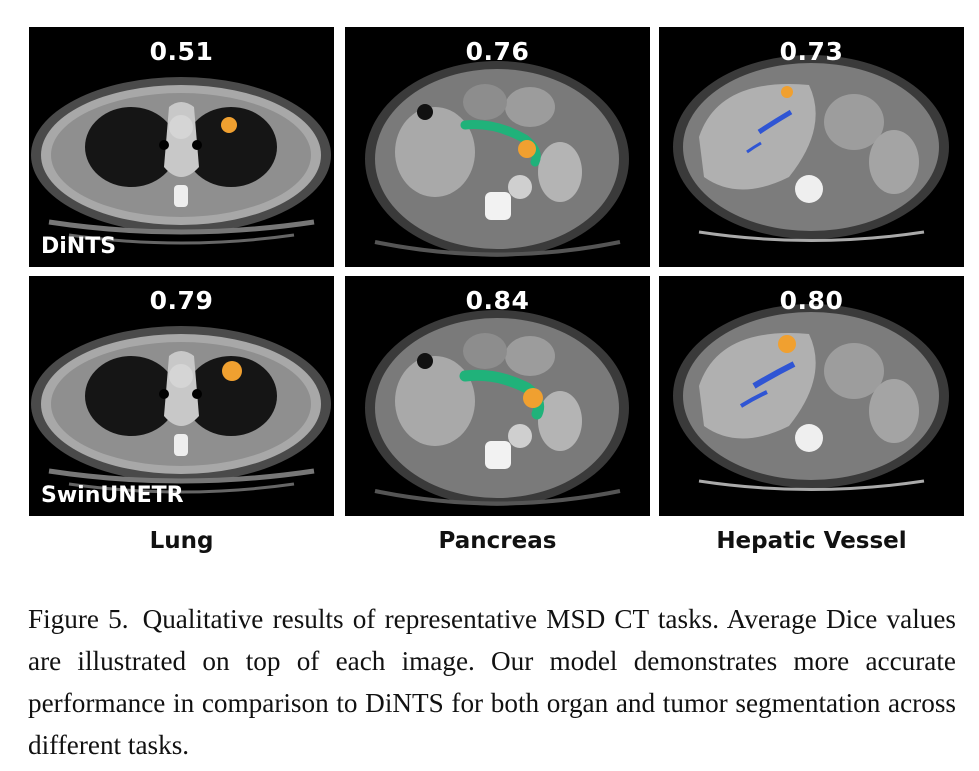  I want to click on dice-score: 0.84, so click(497, 300).